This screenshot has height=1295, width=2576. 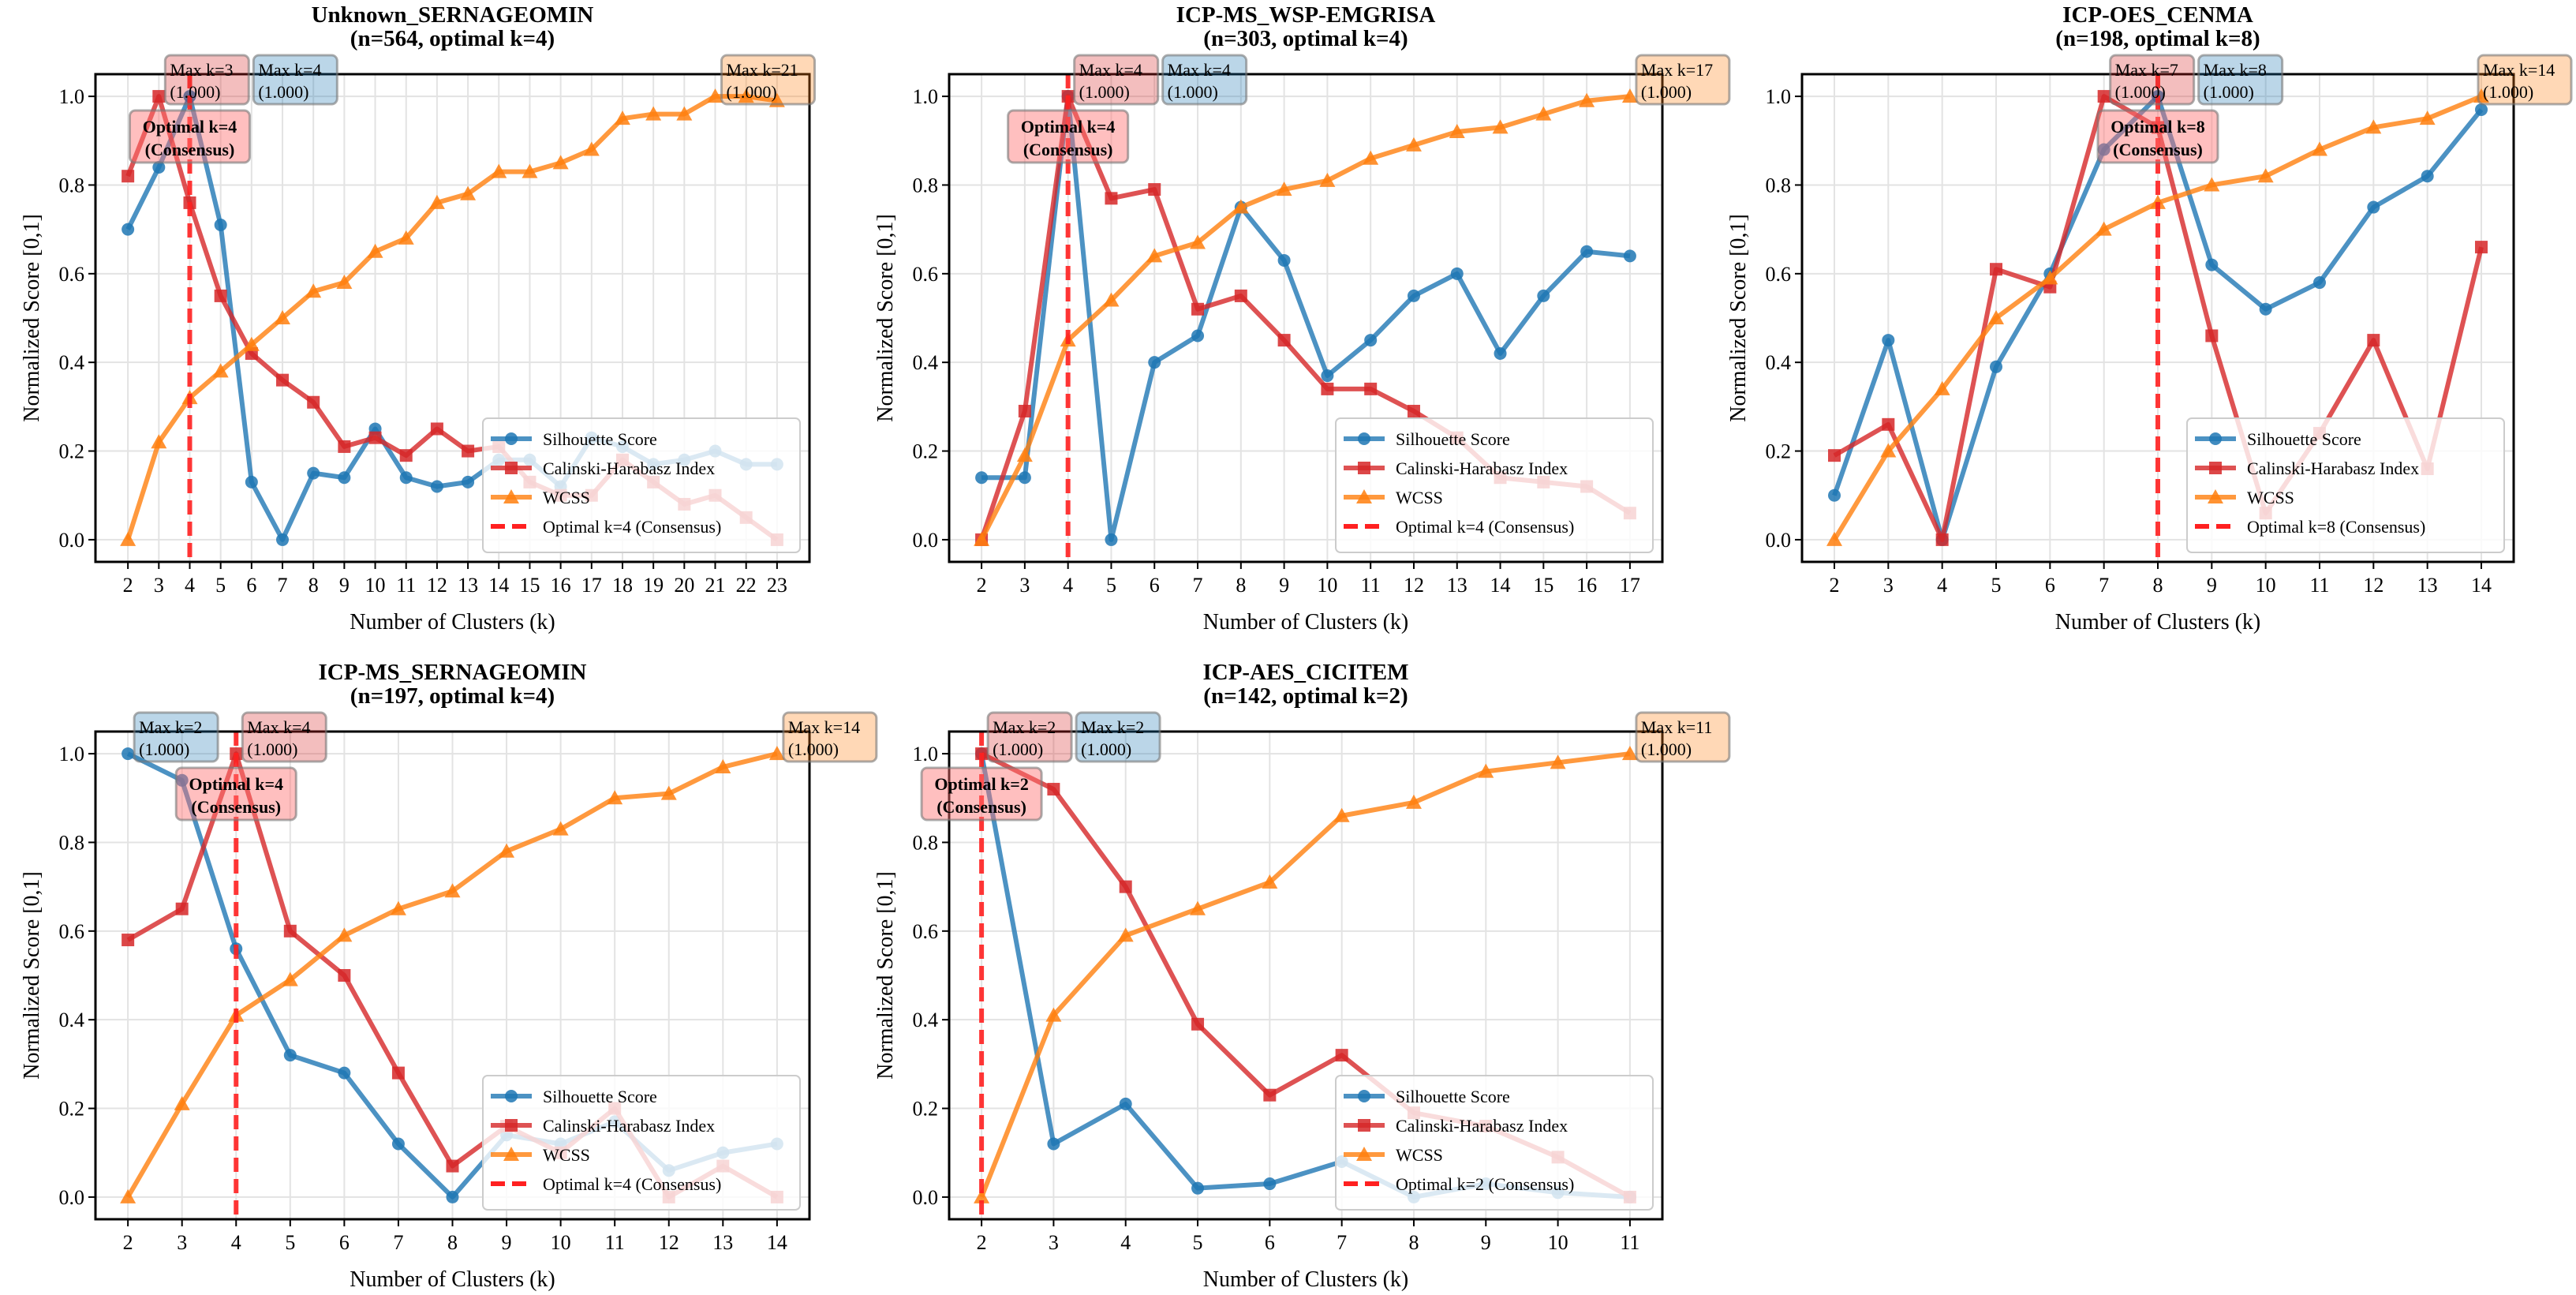 What do you see at coordinates (182, 1242) in the screenshot?
I see `x-tick-label: 3` at bounding box center [182, 1242].